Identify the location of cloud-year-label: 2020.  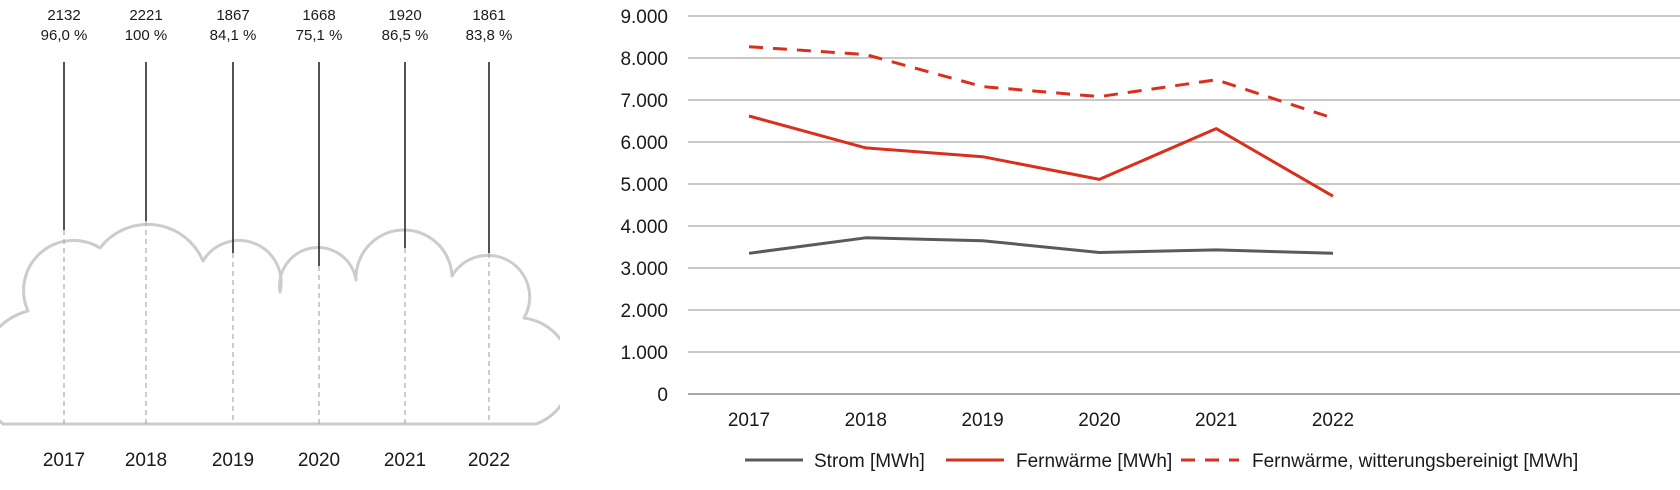
(319, 460).